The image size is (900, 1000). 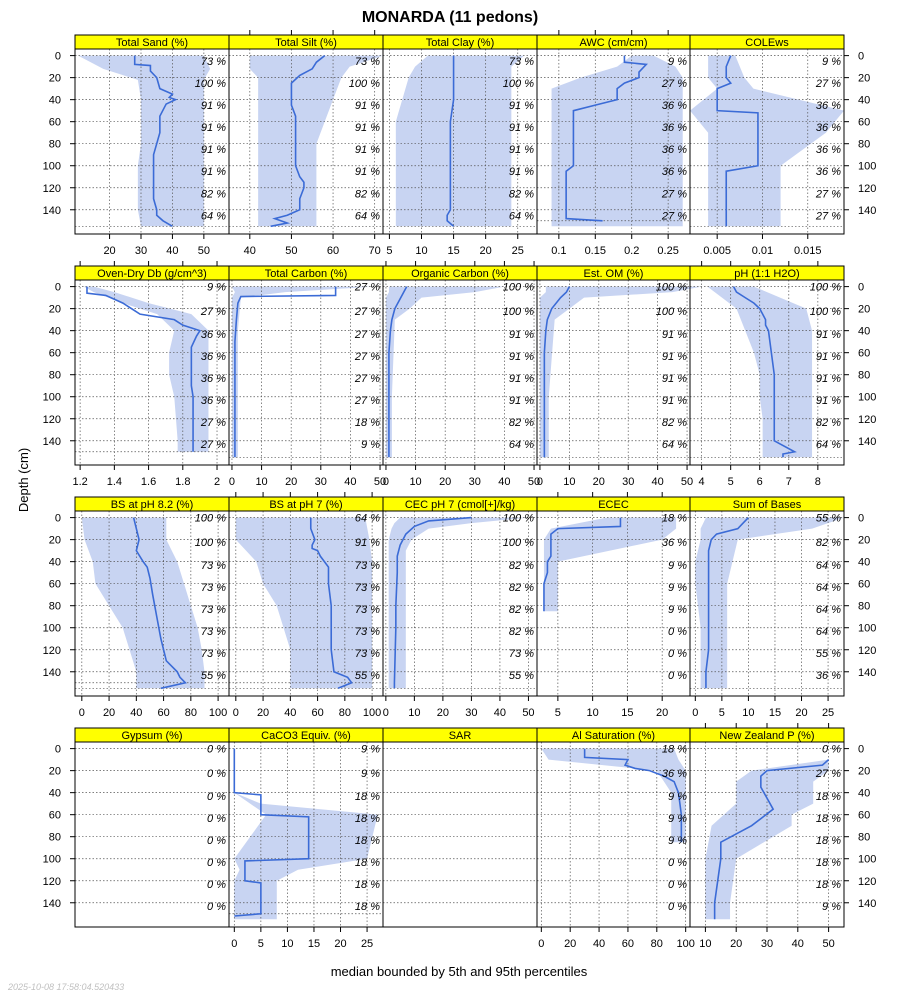 I want to click on y-tick-label: 100, so click(x=52, y=629).